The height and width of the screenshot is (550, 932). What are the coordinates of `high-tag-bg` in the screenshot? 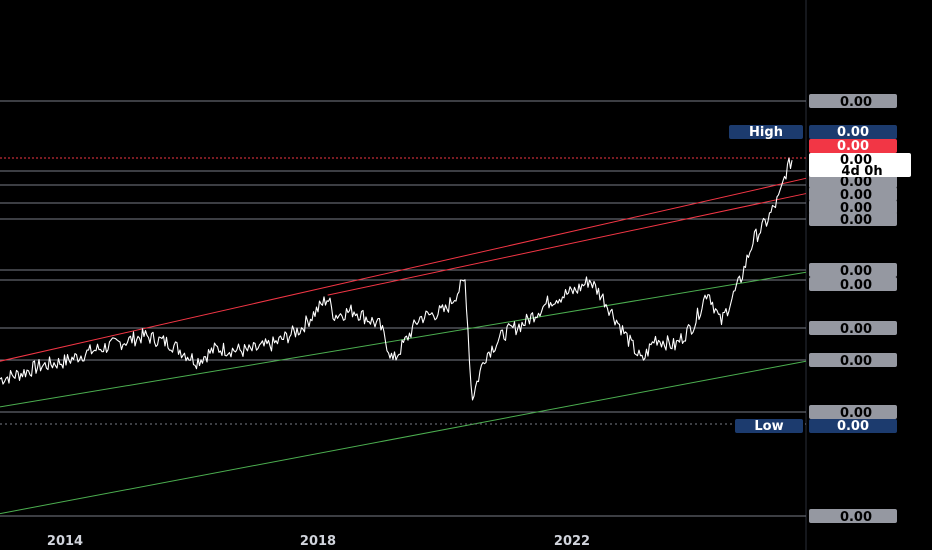 It's located at (766, 132).